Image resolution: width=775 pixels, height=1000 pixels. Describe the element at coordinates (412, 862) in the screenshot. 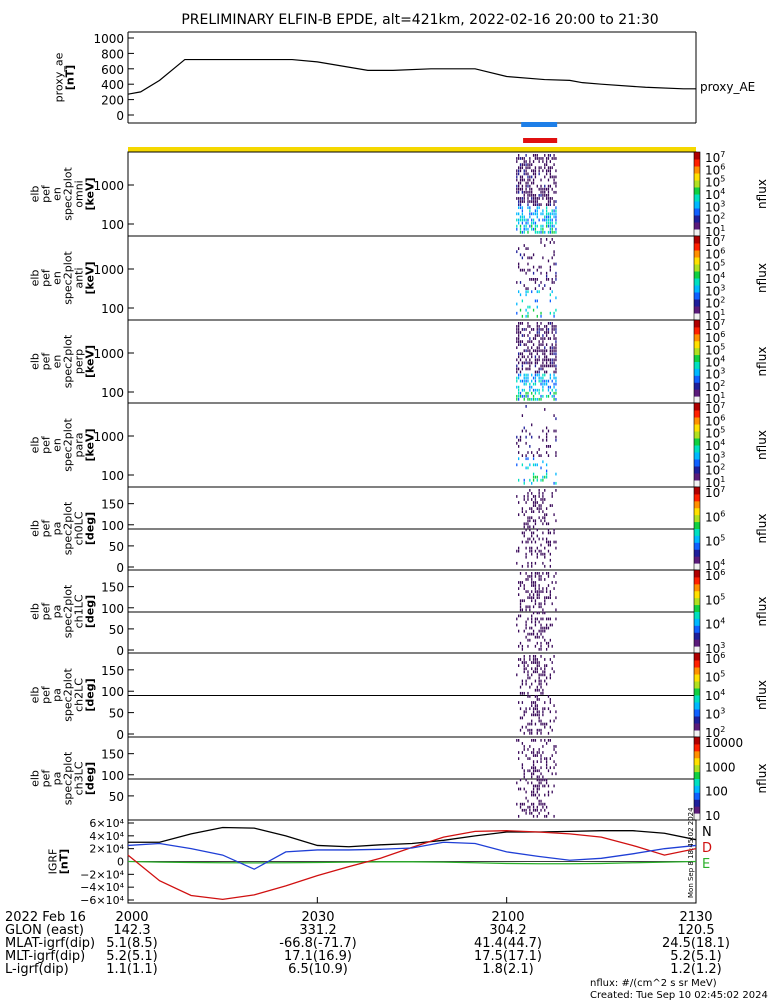

I see `igrf-series-E` at that location.